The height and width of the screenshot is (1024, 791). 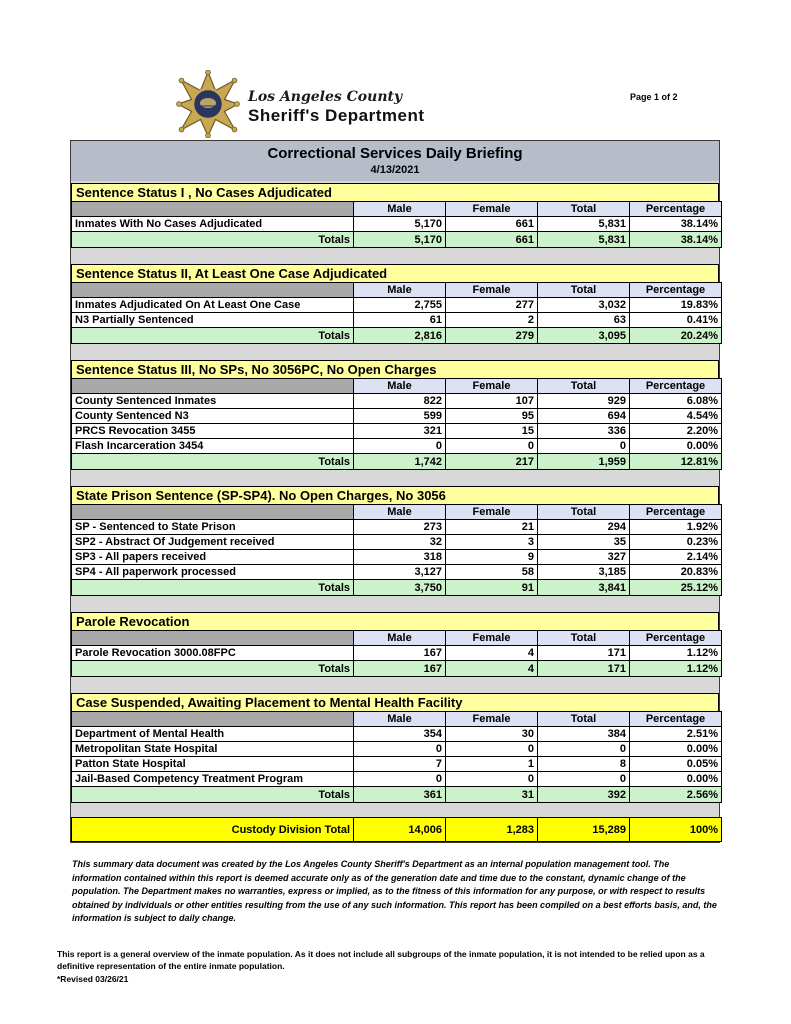 I want to click on report-date: 4/13/2021, so click(x=395, y=170).